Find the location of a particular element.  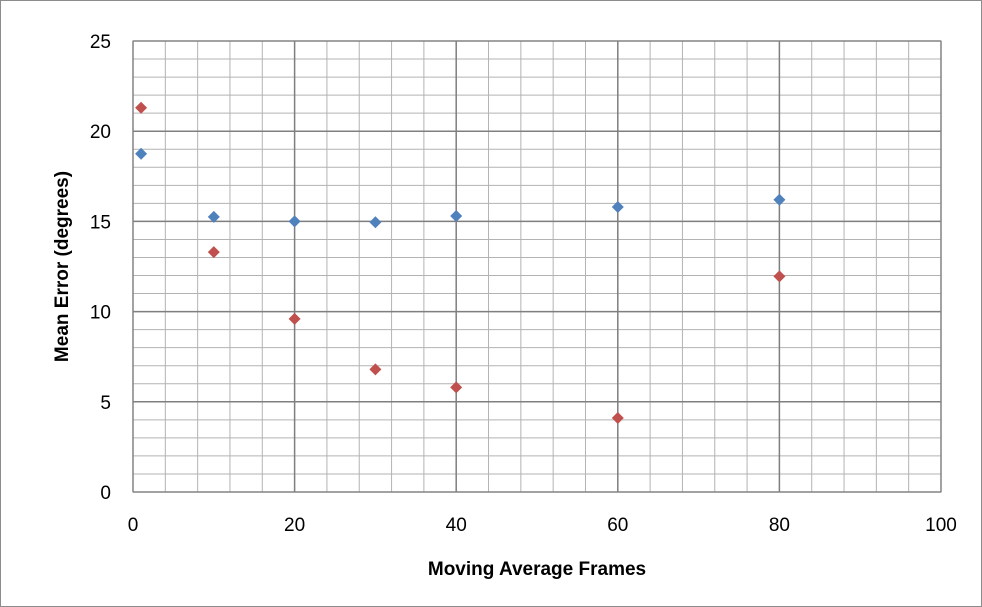

y-axis-title: Mean Error (degrees) is located at coordinates (62, 266).